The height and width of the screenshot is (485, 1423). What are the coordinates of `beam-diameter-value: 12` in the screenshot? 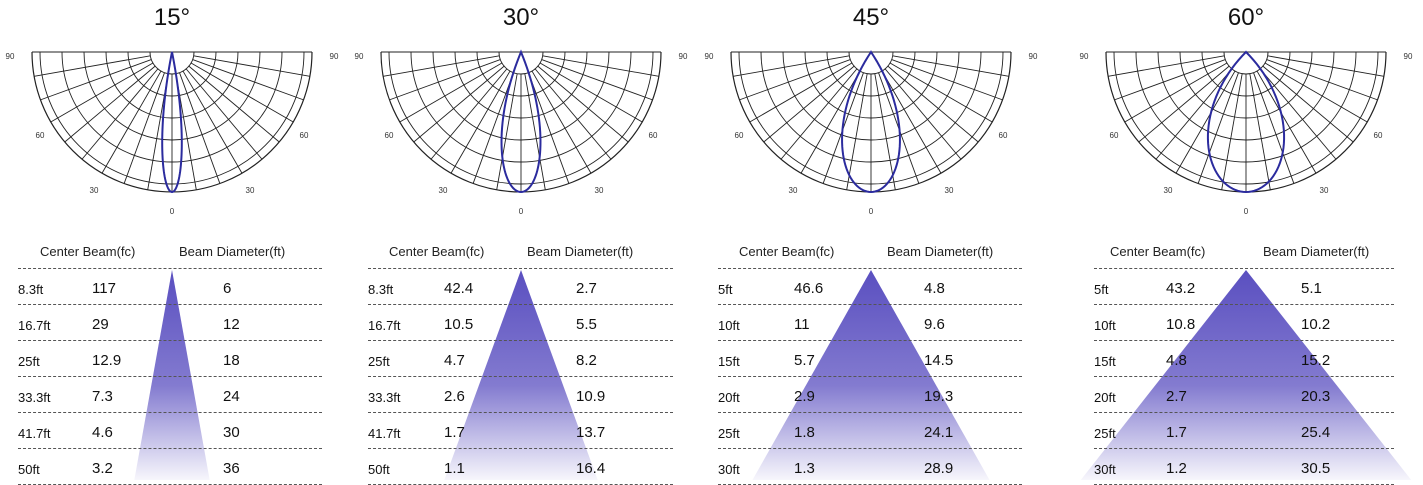 It's located at (231, 324).